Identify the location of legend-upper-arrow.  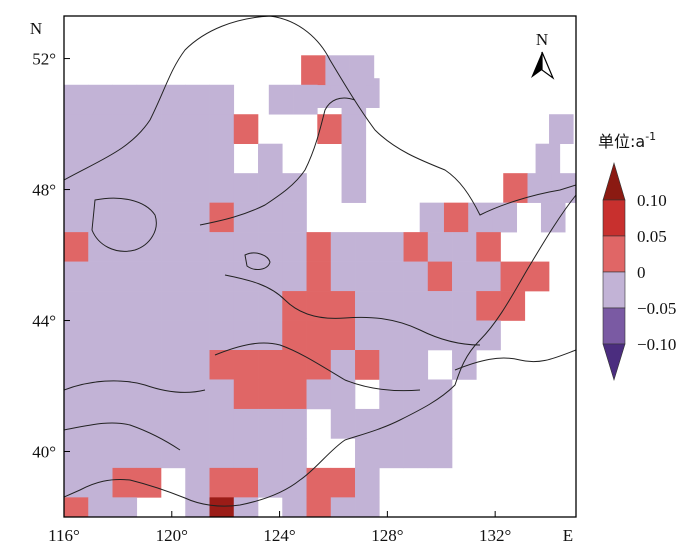
(614, 181).